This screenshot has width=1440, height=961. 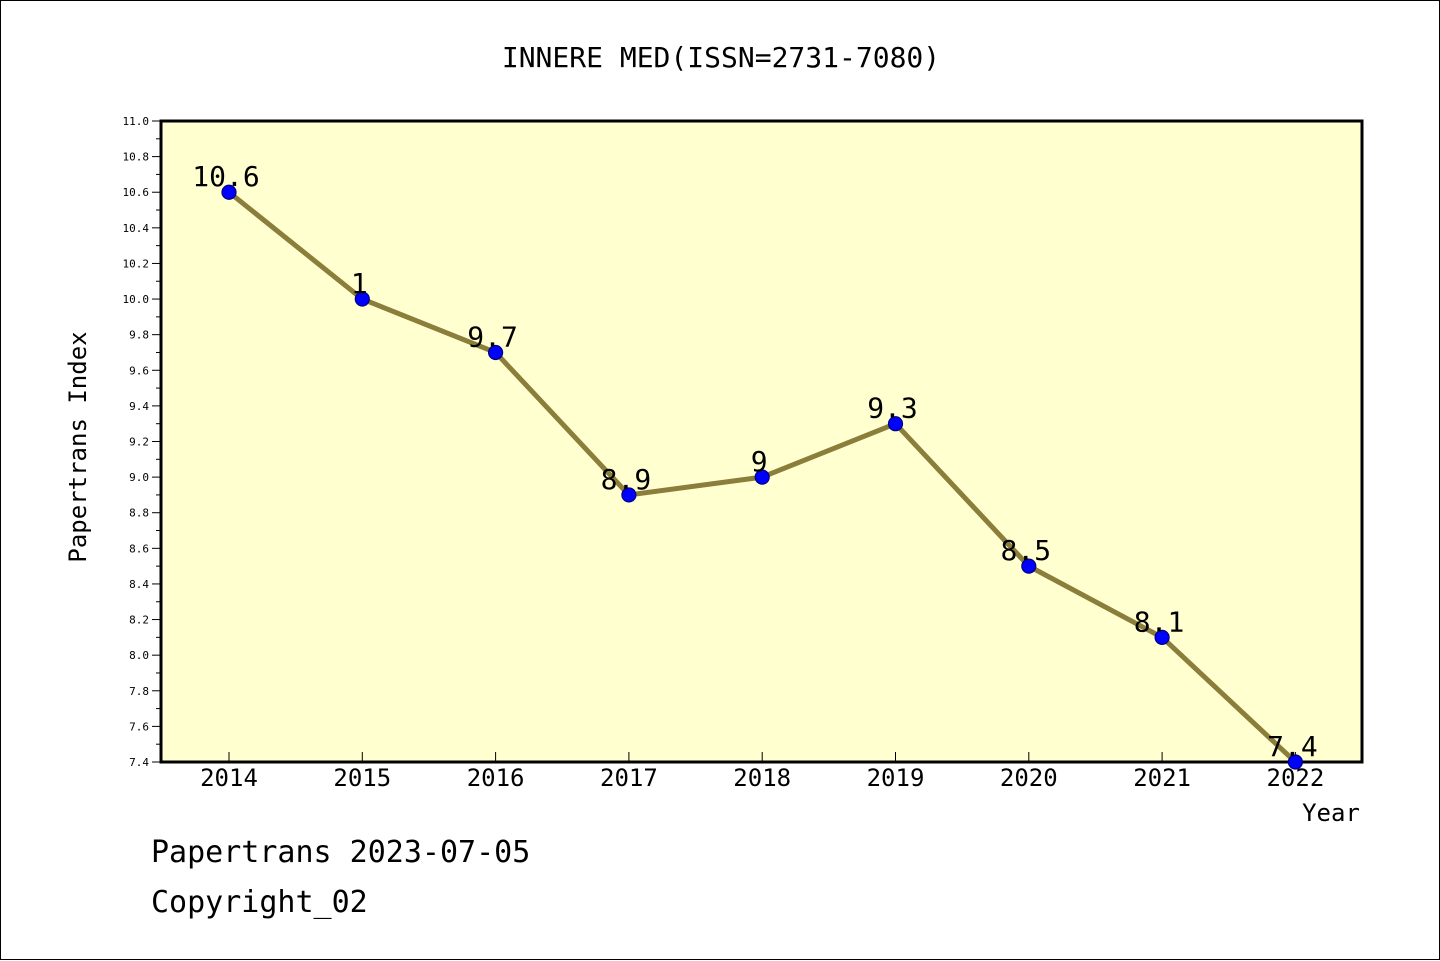 I want to click on y-tick-label: 8.8, so click(x=139, y=513).